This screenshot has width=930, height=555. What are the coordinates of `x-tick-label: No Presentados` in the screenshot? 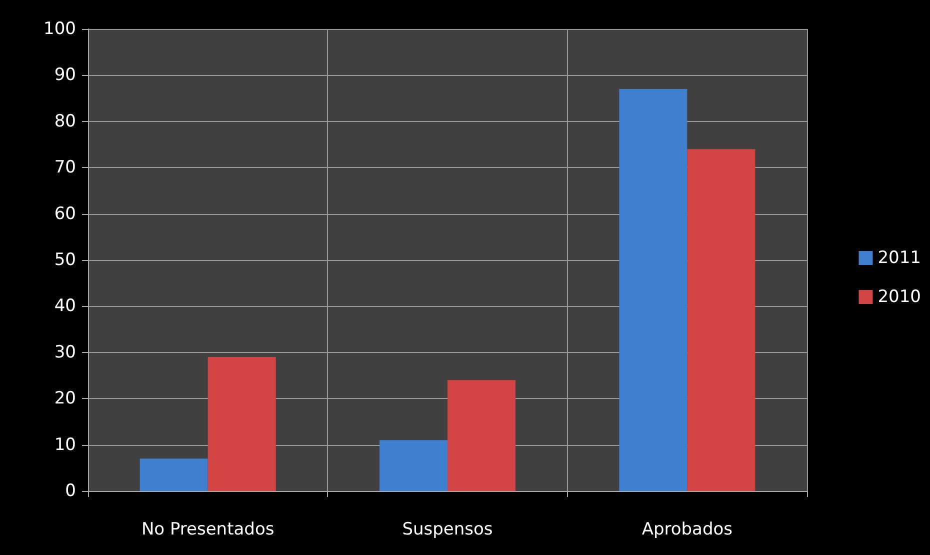 It's located at (207, 530).